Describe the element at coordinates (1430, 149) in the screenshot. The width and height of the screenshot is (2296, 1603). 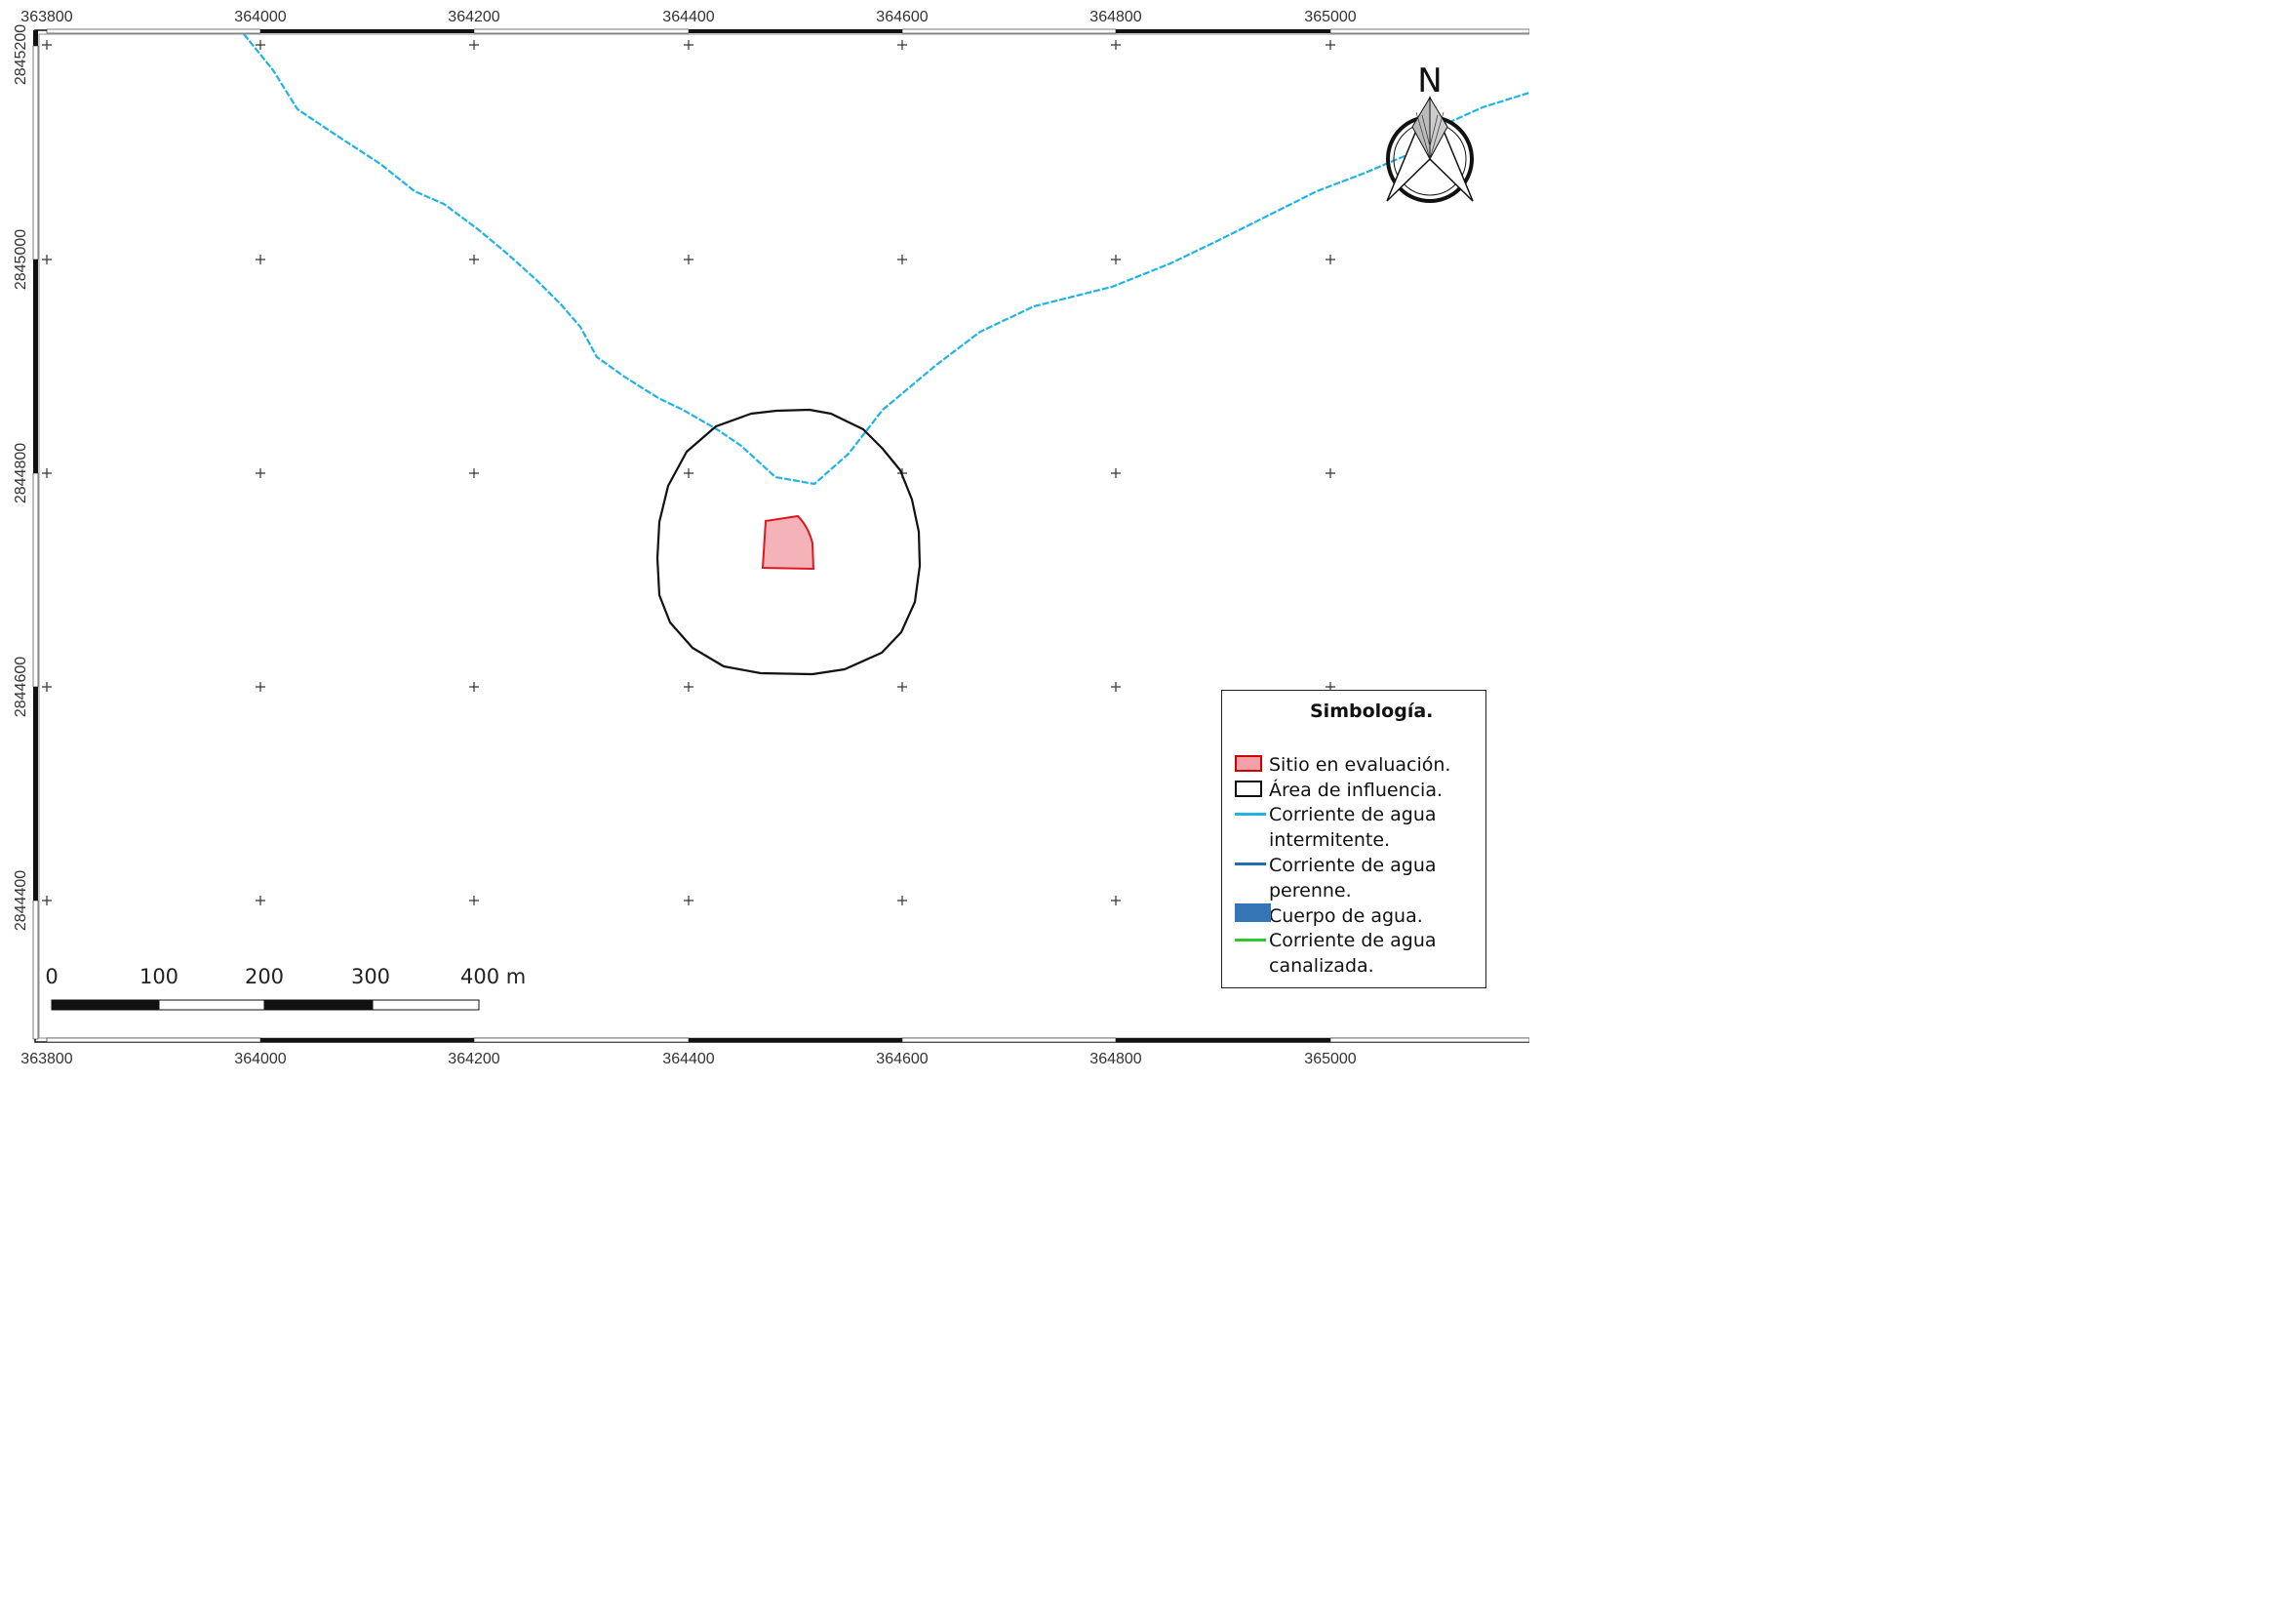
I see `north-arrow-icon` at that location.